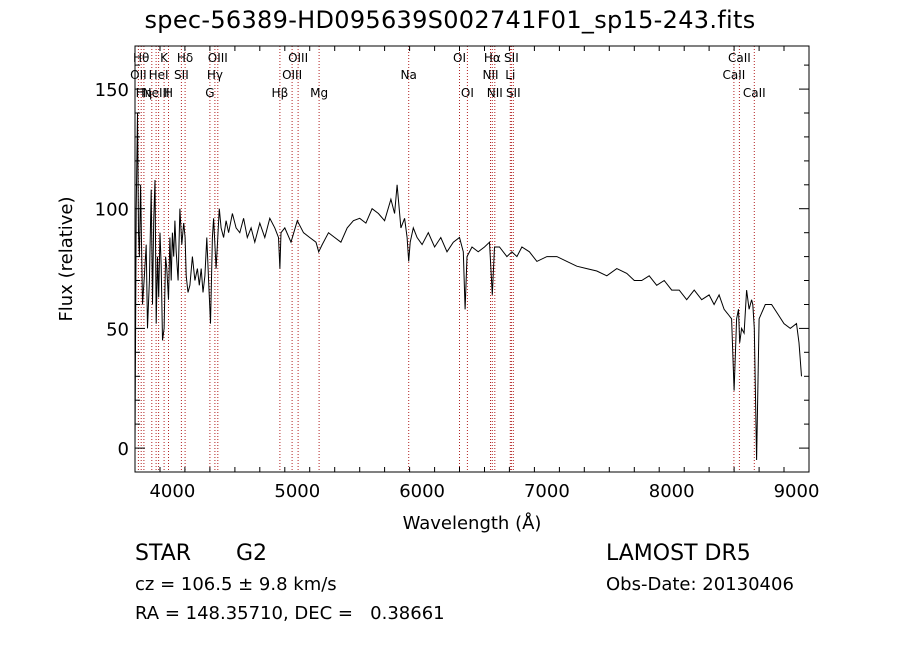 Image resolution: width=900 pixels, height=649 pixels. Describe the element at coordinates (236, 584) in the screenshot. I see `redshift-readout: cz = 106.5 ± 9.8 km/s` at that location.